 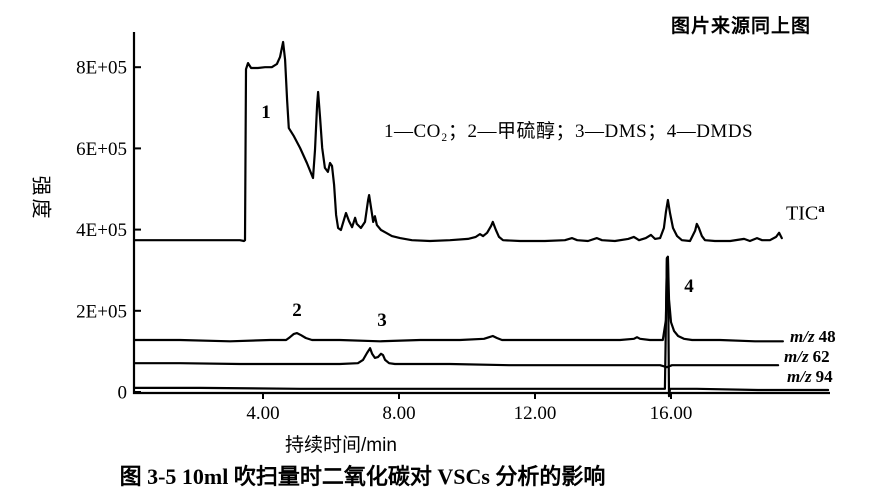 I want to click on tic-superscript: a, so click(x=821, y=207).